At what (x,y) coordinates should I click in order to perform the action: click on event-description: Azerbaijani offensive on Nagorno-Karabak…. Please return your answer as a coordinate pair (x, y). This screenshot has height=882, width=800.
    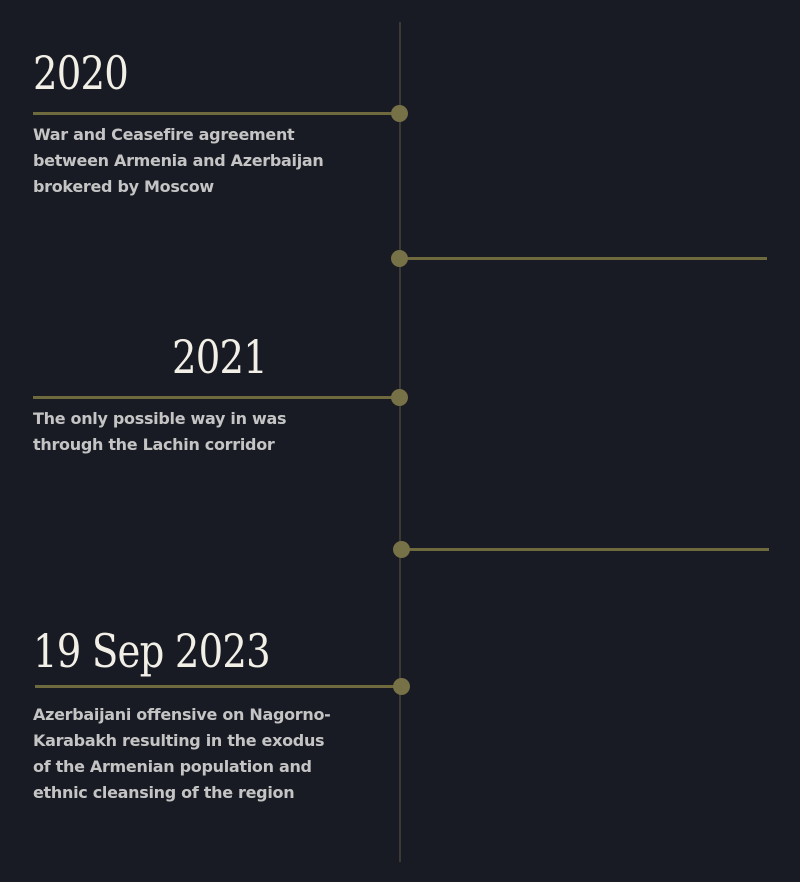
    Looking at the image, I should click on (182, 753).